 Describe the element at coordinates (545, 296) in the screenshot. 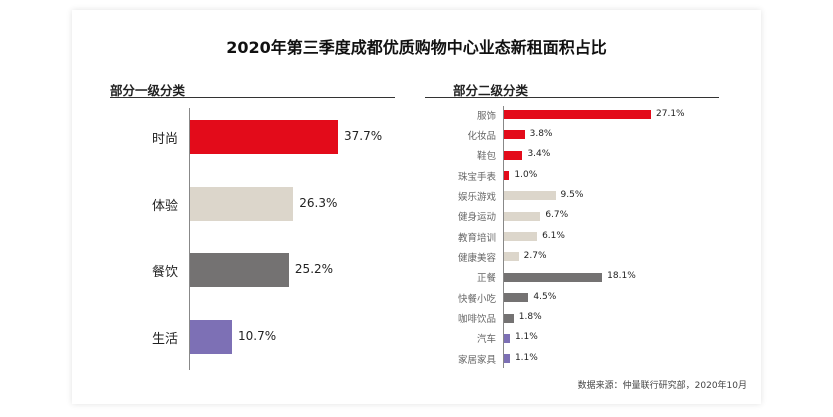

I see `level2-value-label: 4.5%` at that location.